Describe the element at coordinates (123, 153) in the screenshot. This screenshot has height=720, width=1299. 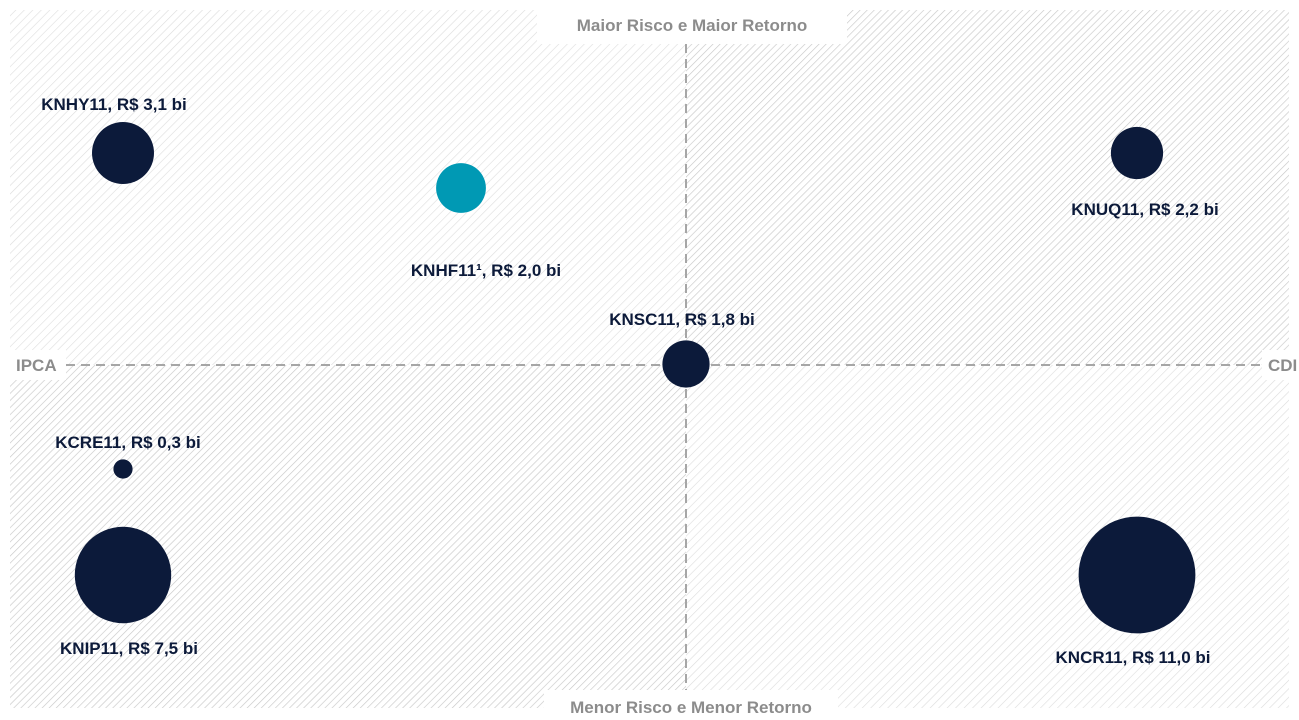
I see `bubble-knhy11` at that location.